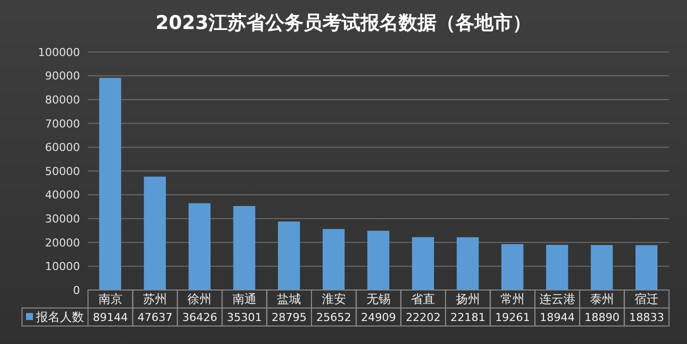  What do you see at coordinates (62, 147) in the screenshot?
I see `y-tick-label: 60000` at bounding box center [62, 147].